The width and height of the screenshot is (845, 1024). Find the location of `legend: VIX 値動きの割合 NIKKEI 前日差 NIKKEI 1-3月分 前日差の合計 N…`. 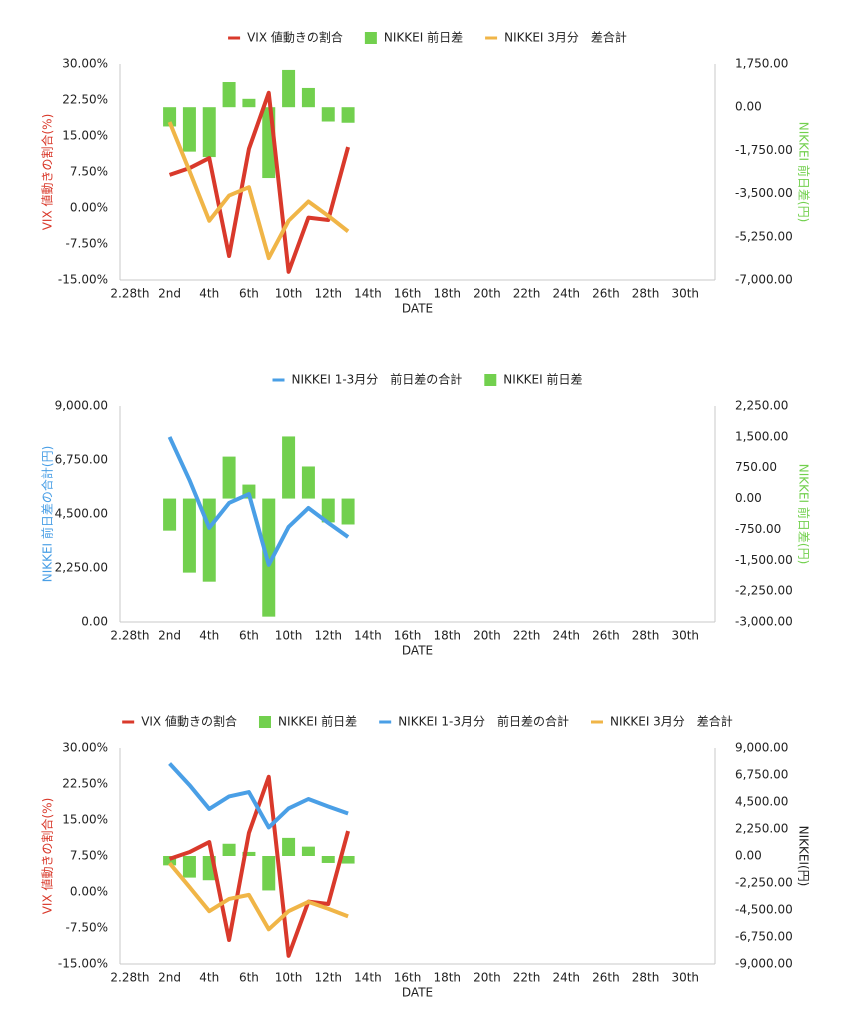

legend: VIX 値動きの割合 NIKKEI 前日差 NIKKEI 1-3月分 前日差の合計 N… is located at coordinates (427, 721).